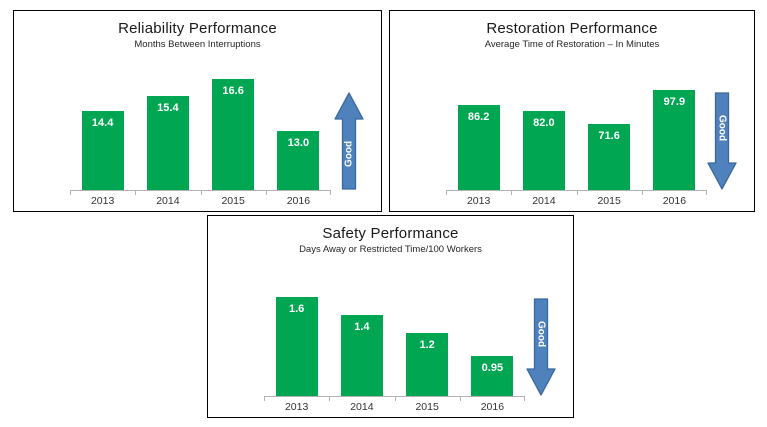 This screenshot has width=767, height=427. What do you see at coordinates (492, 376) in the screenshot?
I see `bar: 0.95` at bounding box center [492, 376].